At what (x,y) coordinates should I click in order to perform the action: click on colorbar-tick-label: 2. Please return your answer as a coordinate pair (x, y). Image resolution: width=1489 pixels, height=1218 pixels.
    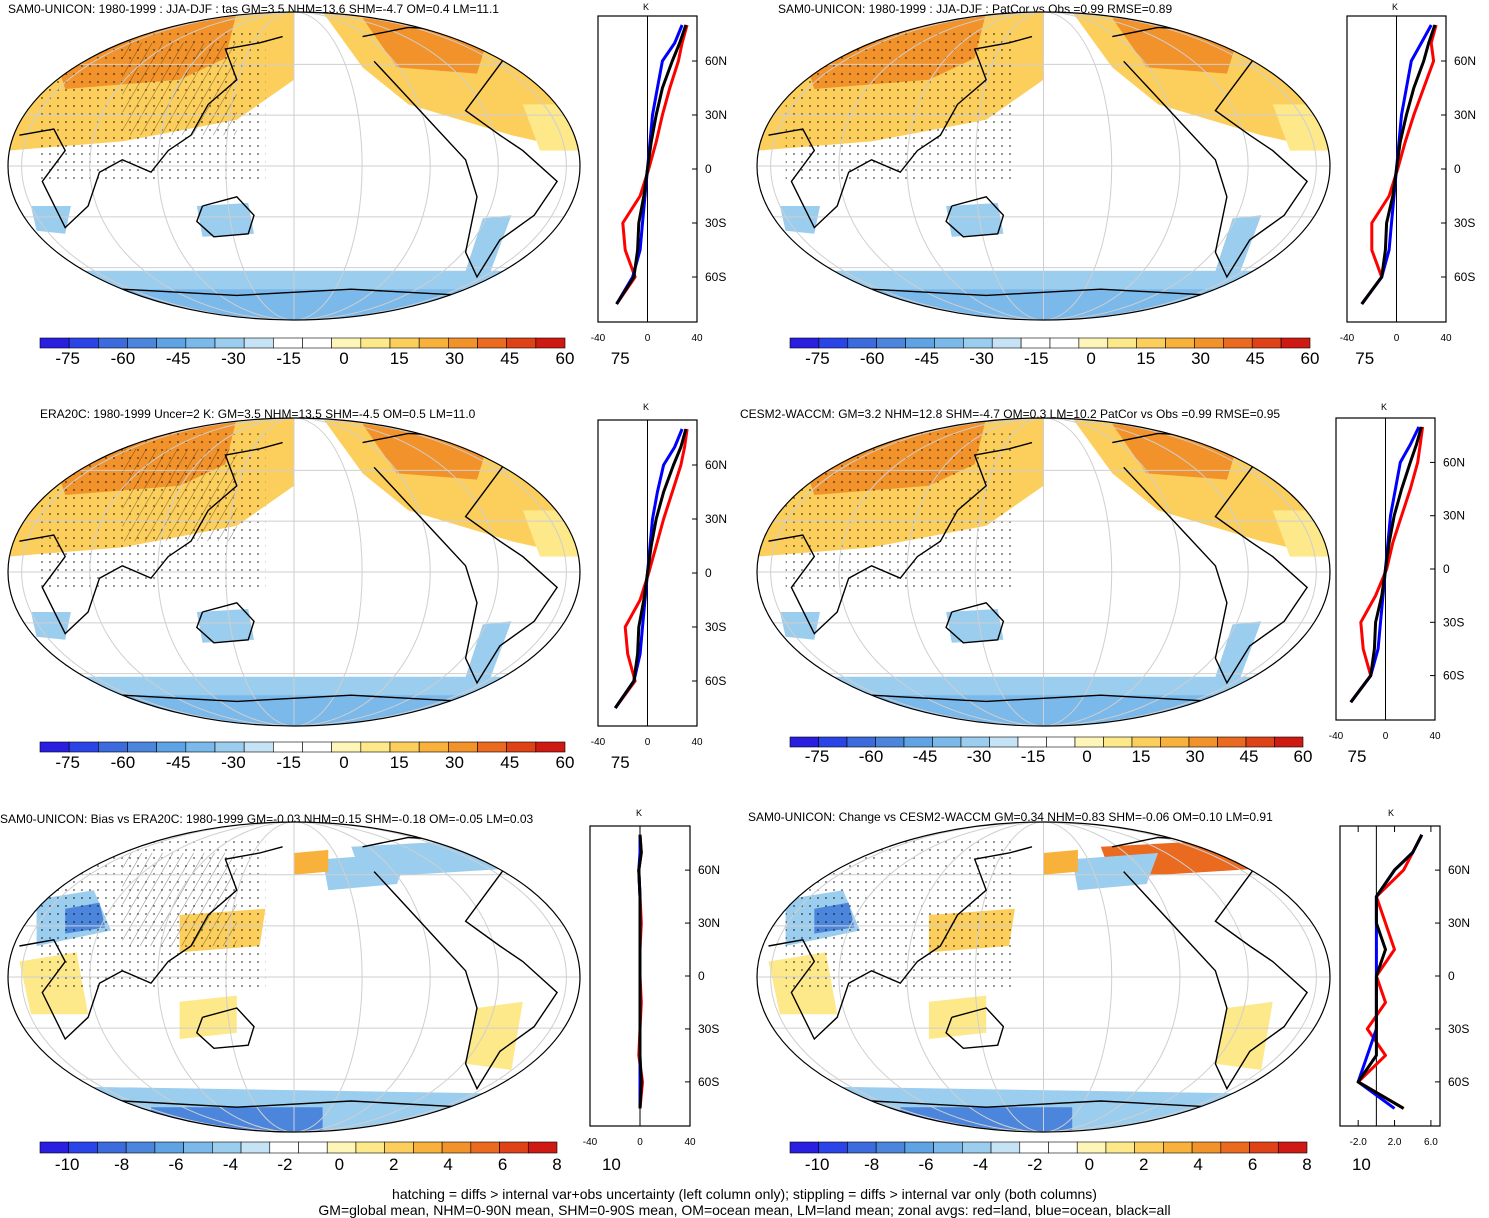
    Looking at the image, I should click on (393, 1164).